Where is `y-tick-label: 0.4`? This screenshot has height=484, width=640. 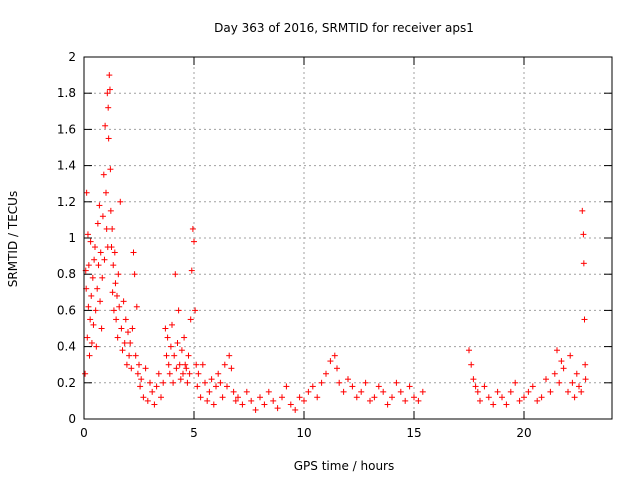 y-tick-label: 0.4 is located at coordinates (66, 347).